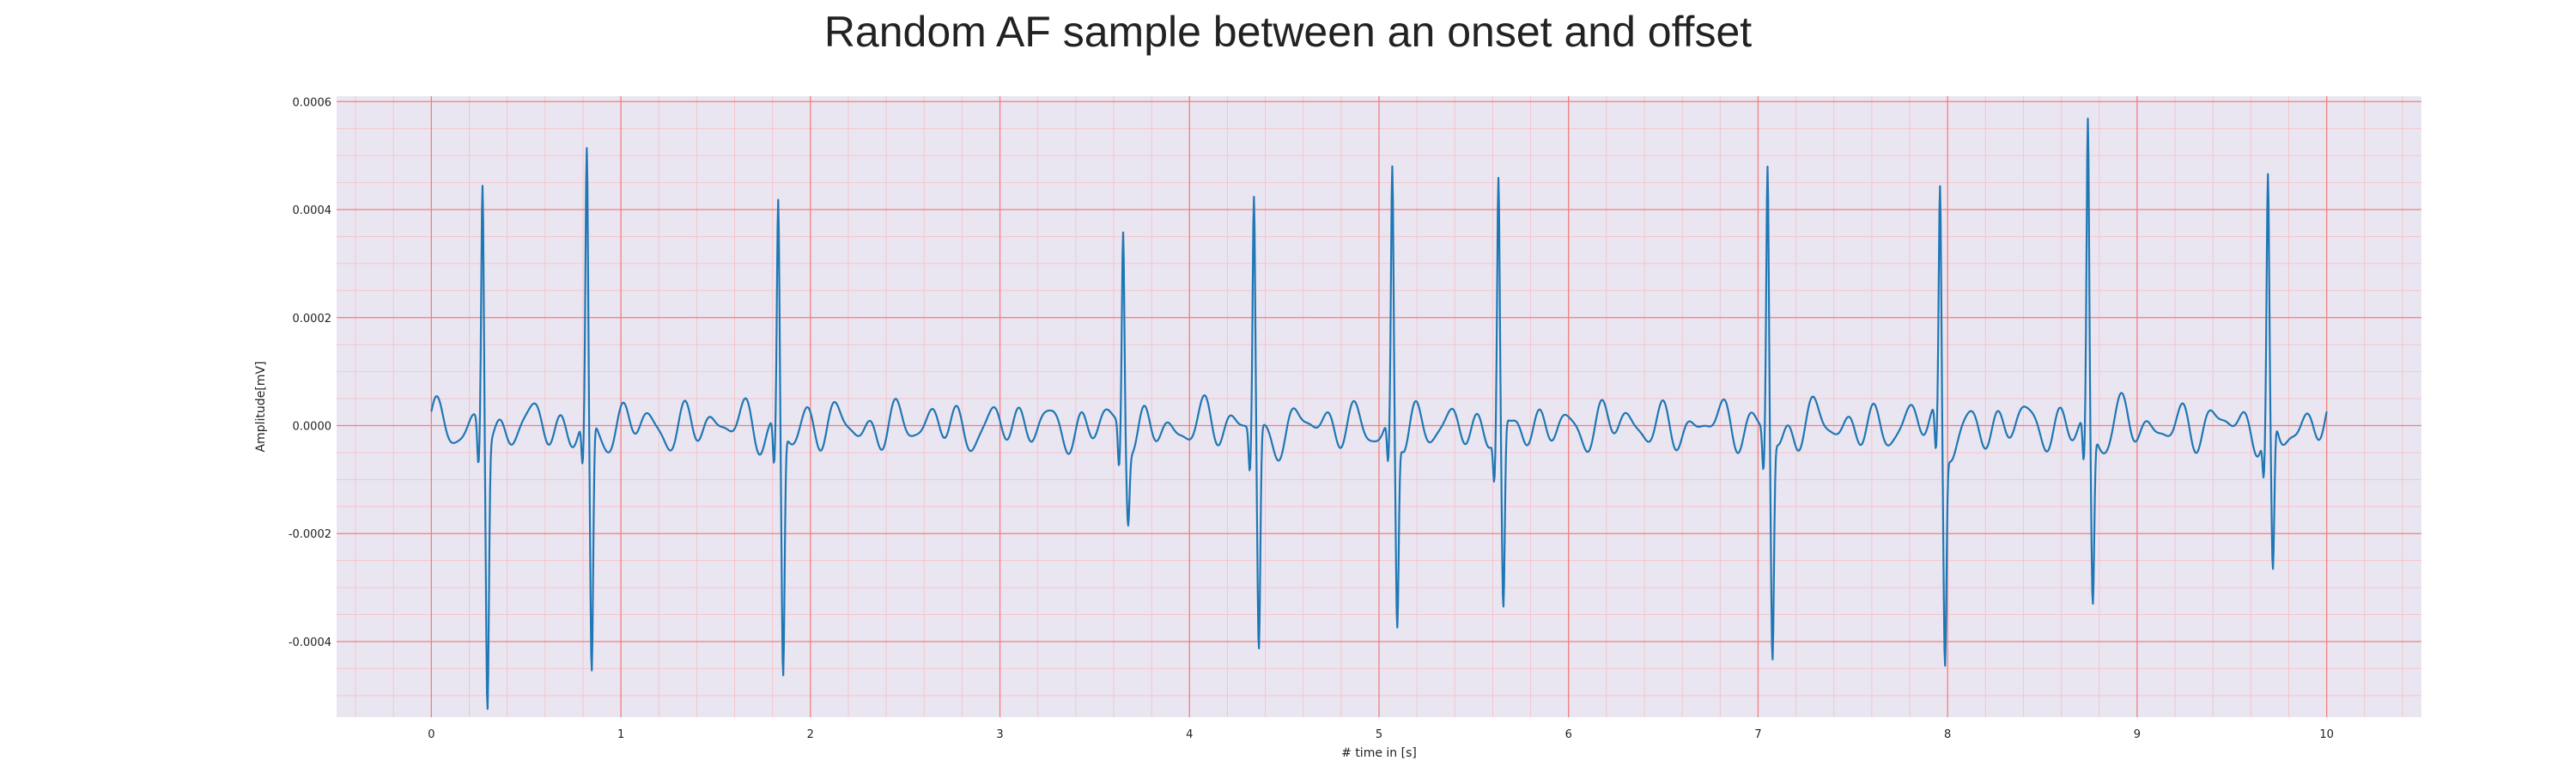 The image size is (2576, 773). I want to click on y-tick-label: -0.0002, so click(310, 534).